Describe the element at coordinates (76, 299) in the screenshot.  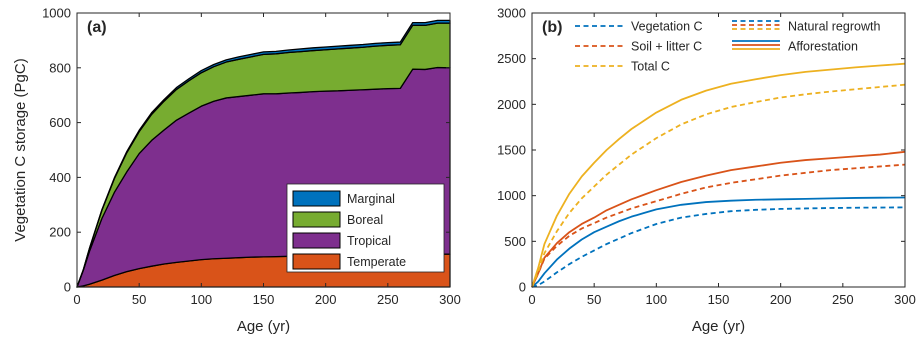
I see `panel-a-x-tick-label: 0` at that location.